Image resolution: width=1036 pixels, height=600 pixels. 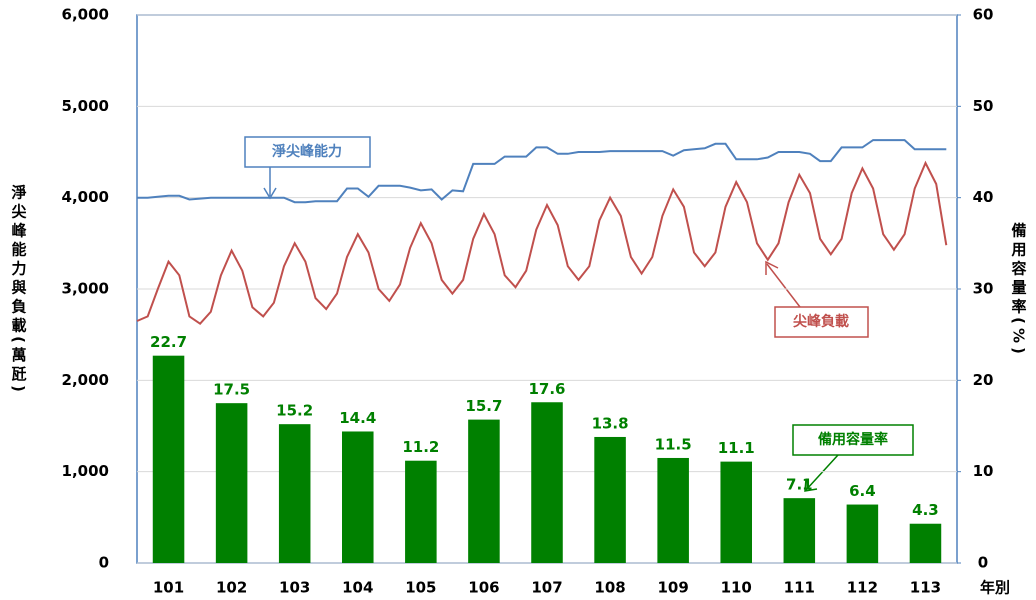 What do you see at coordinates (925, 510) in the screenshot?
I see `bar-value-label: 4.3` at bounding box center [925, 510].